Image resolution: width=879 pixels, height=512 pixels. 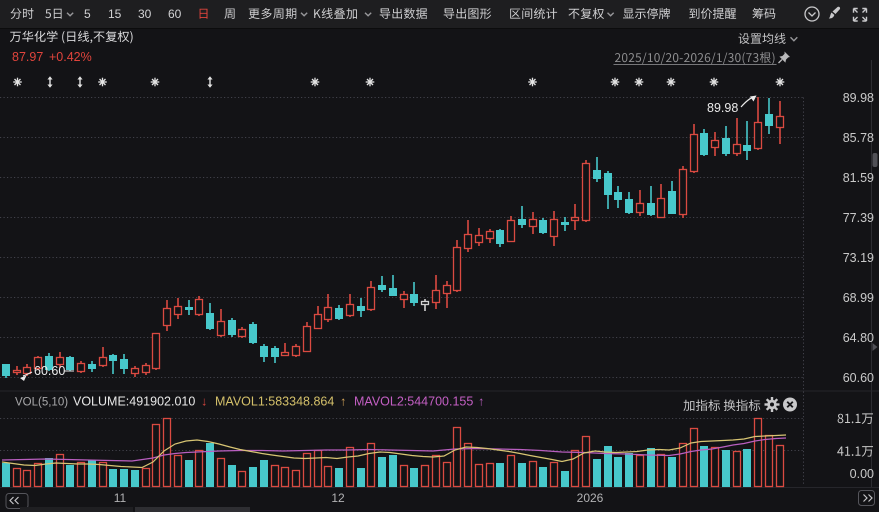 What do you see at coordinates (590, 498) in the screenshot?
I see `svg-text: 2026` at bounding box center [590, 498].